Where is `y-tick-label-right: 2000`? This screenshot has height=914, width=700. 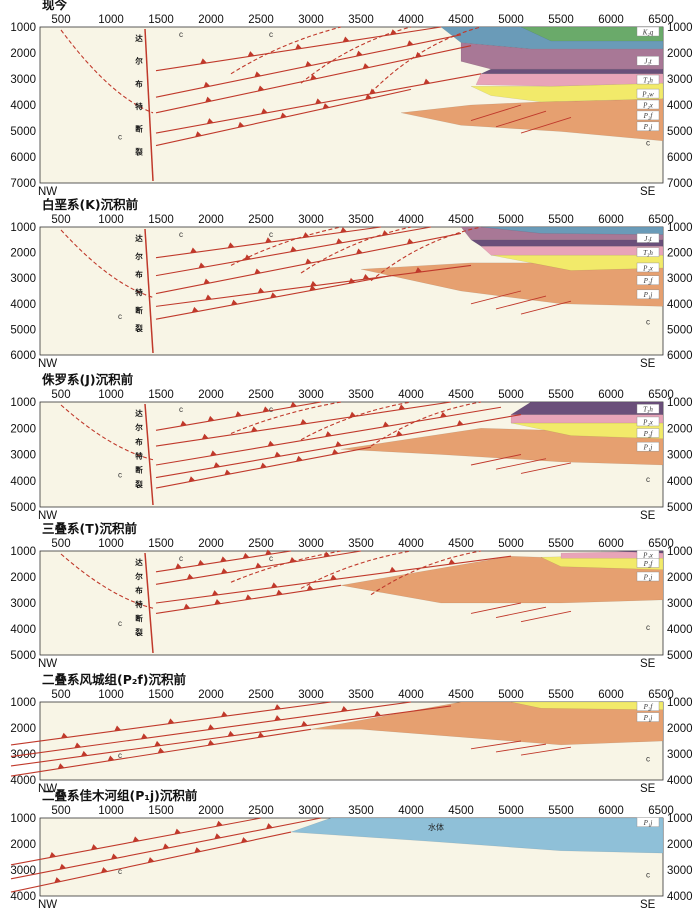
y-tick-label-right: 2000 is located at coordinates (680, 54).